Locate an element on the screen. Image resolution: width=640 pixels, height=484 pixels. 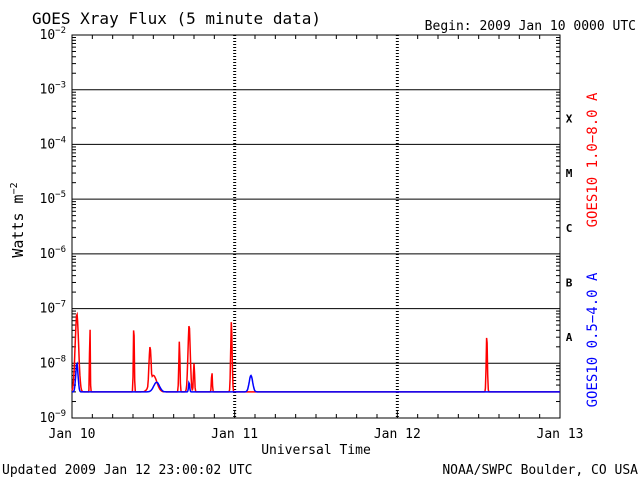
y-axis-label: Watts m−2 is located at coordinates (18, 219).